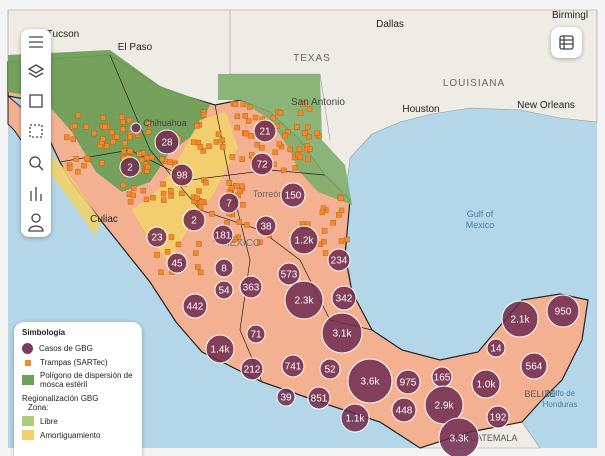 The width and height of the screenshot is (605, 456). Describe the element at coordinates (35, 162) in the screenshot. I see `search-icon` at that location.